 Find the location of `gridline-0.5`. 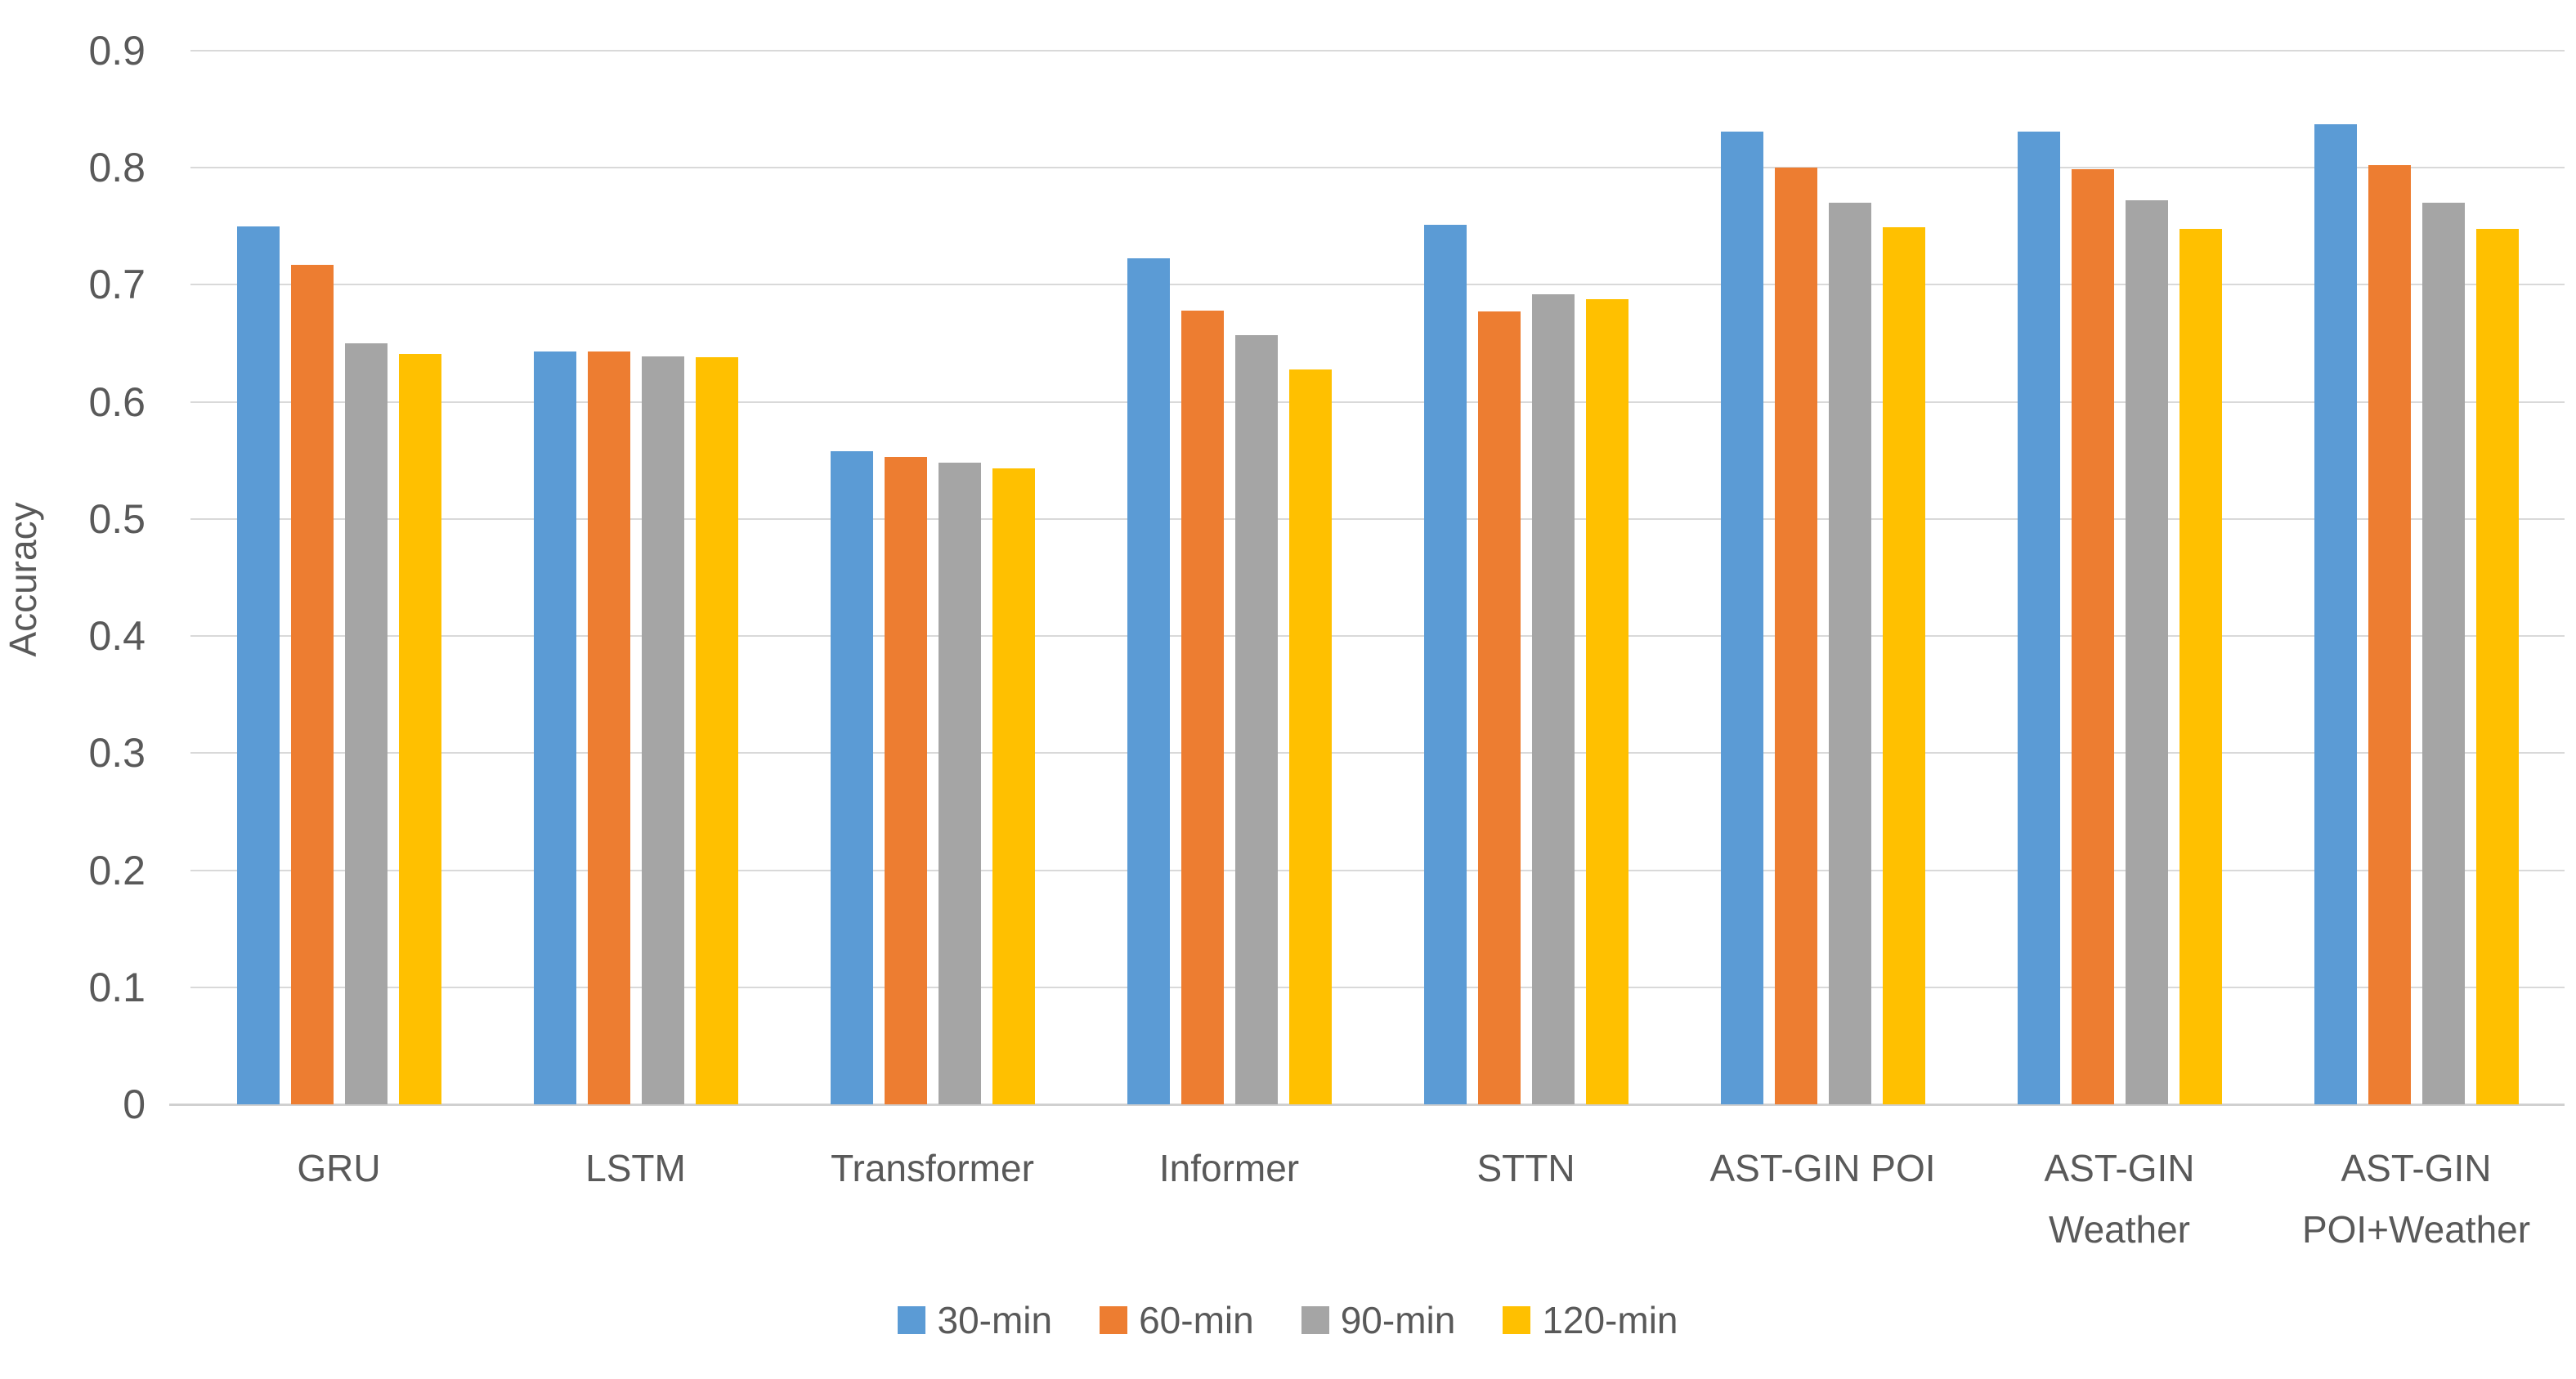

gridline-0.5 is located at coordinates (1377, 518).